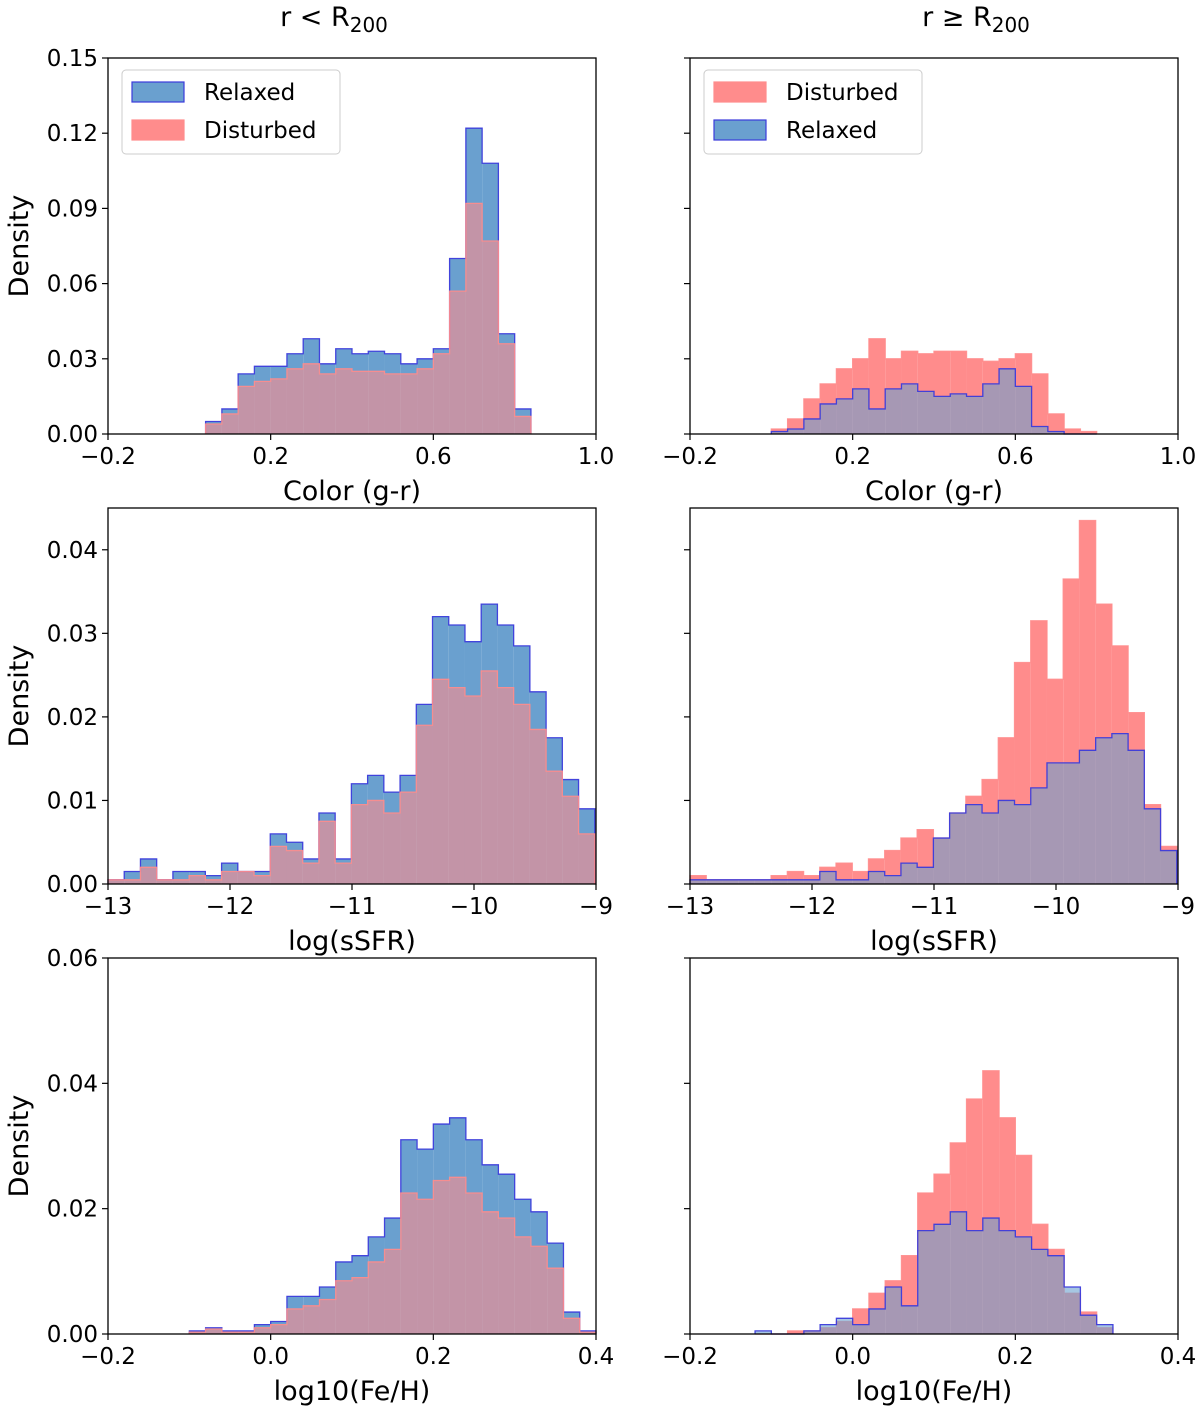 The height and width of the screenshot is (1408, 1200). I want to click on y-axis-label: Density, so click(19, 1146).